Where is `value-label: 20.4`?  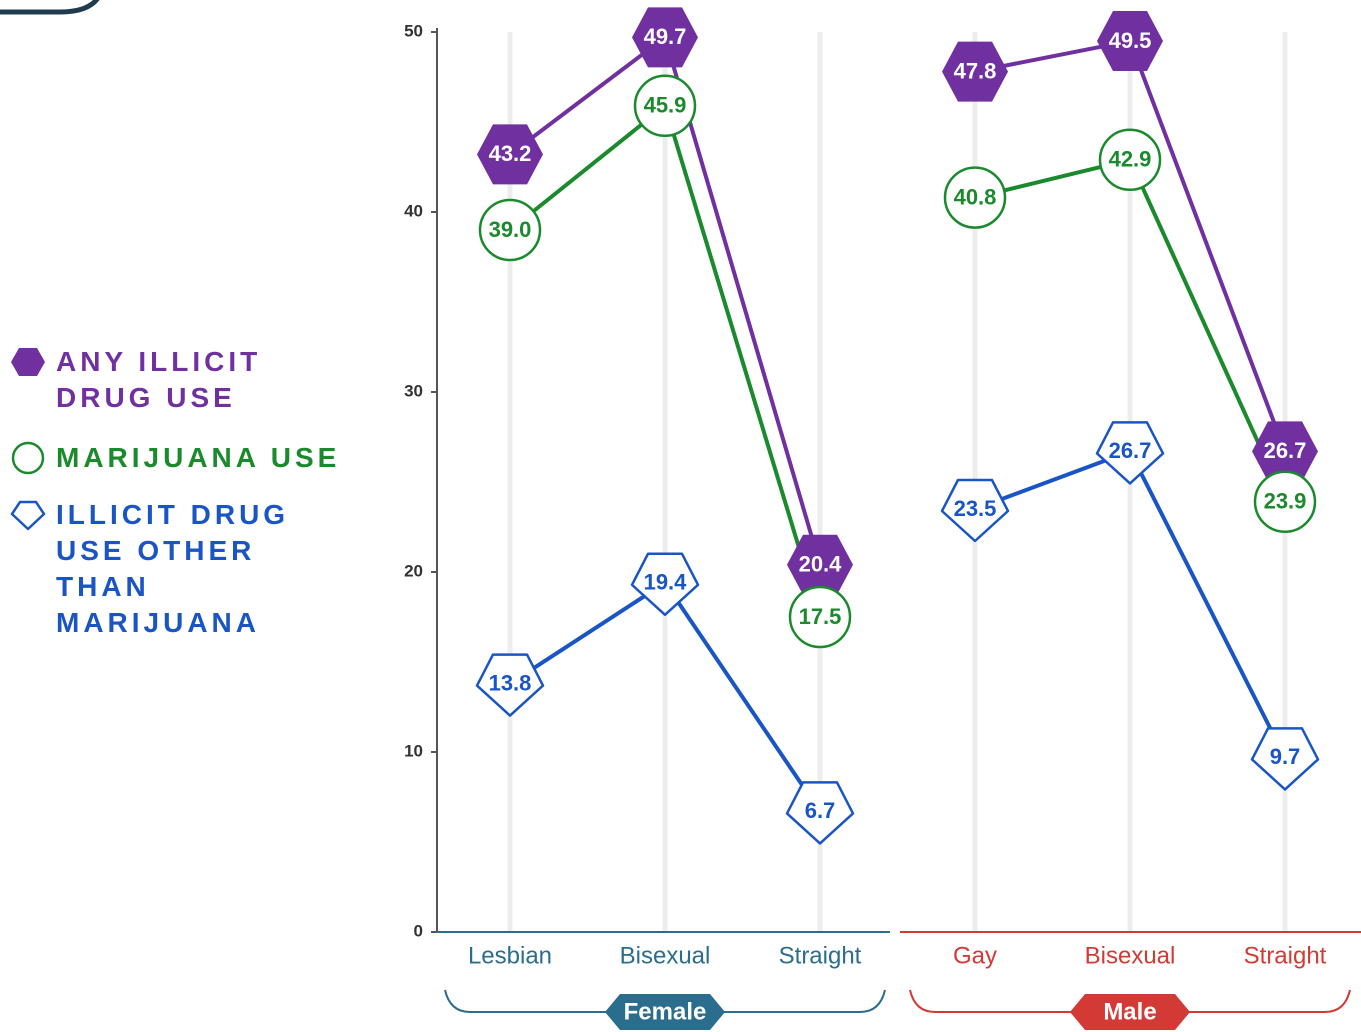
value-label: 20.4 is located at coordinates (821, 564).